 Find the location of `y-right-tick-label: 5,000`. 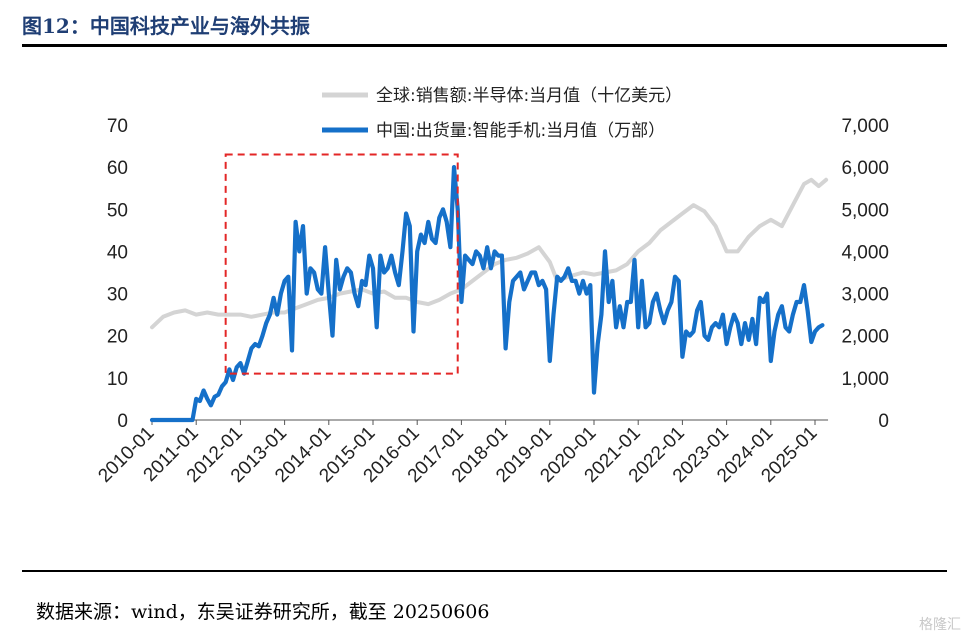

y-right-tick-label: 5,000 is located at coordinates (865, 210).